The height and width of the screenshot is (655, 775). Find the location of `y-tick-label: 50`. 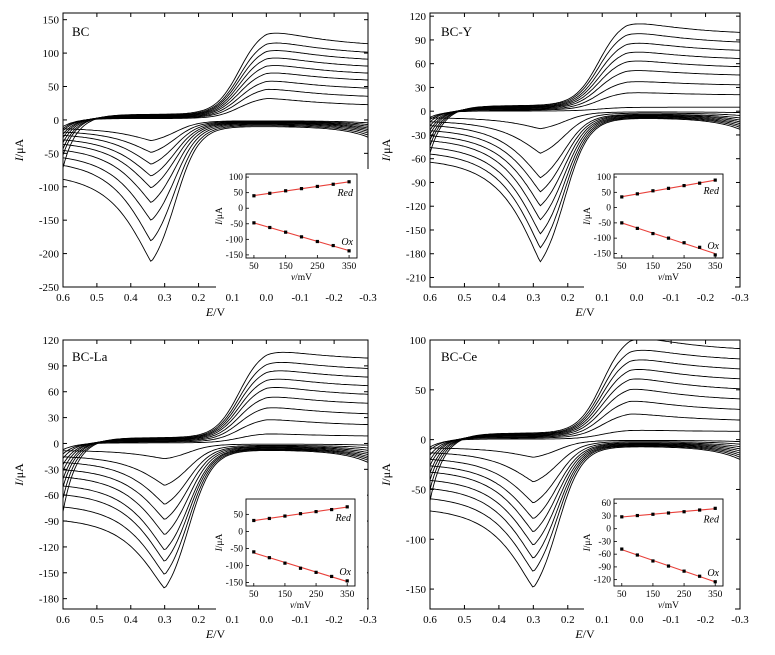

y-tick-label: 50 is located at coordinates (421, 391).